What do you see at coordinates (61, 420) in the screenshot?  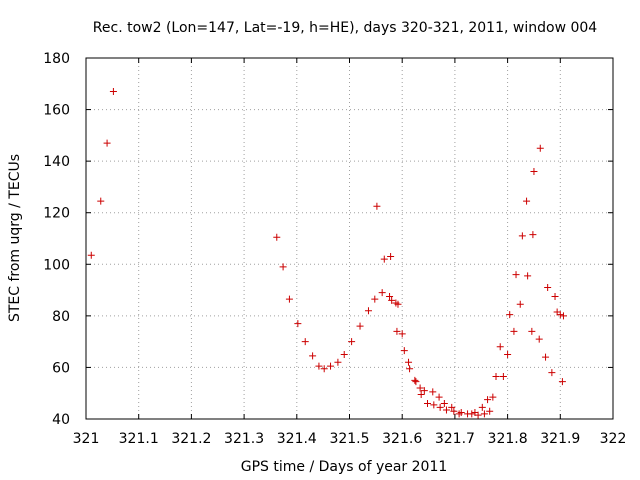 I see `y-tick-label: 40` at bounding box center [61, 420].